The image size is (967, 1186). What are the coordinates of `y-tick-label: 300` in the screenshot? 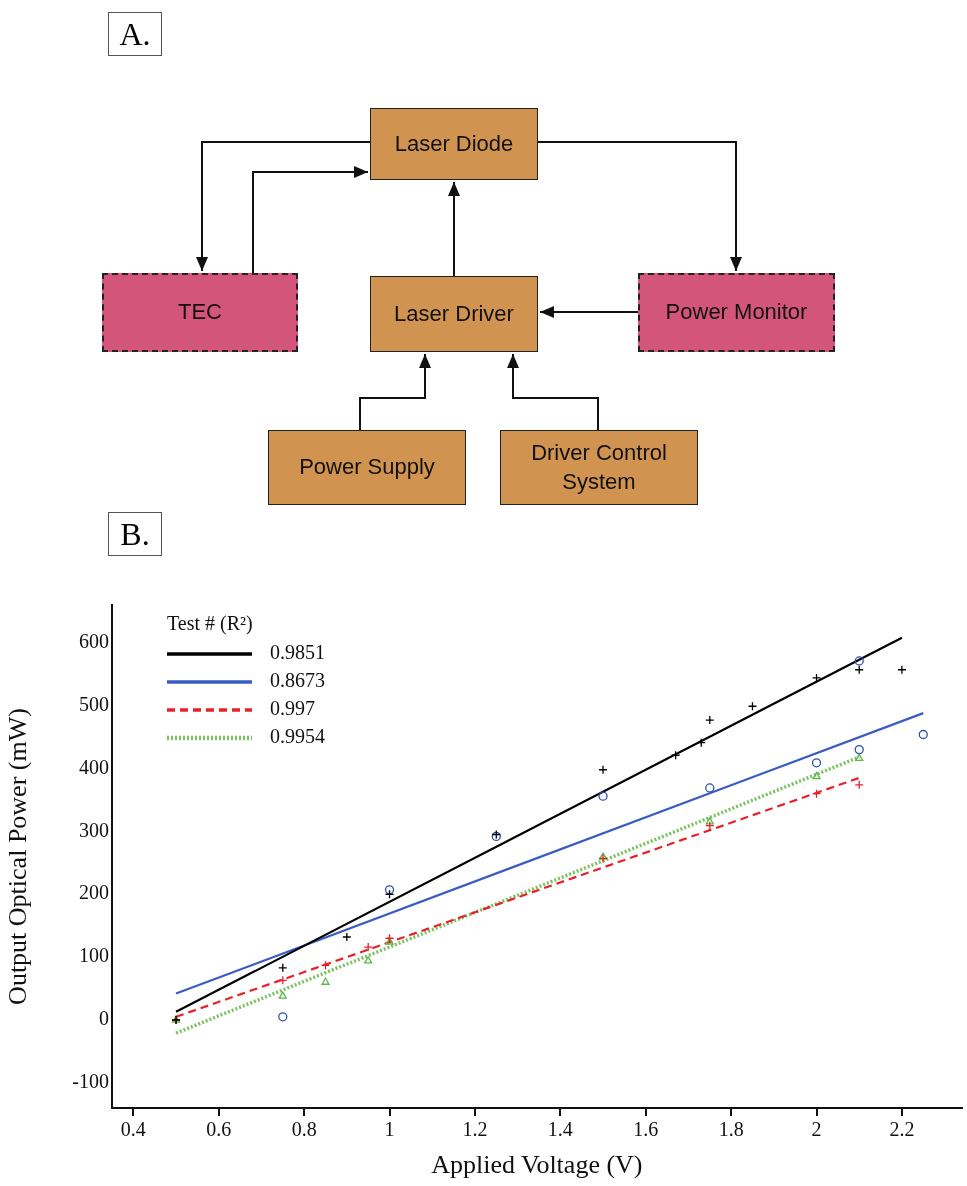 It's located at (94, 829).